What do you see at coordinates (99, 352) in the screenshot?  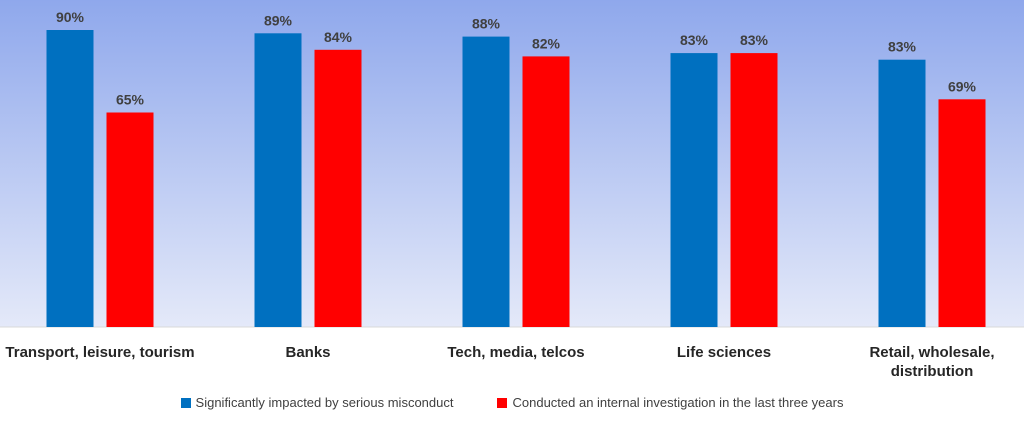 I see `category-label-1: Transport, leisure, tourism` at bounding box center [99, 352].